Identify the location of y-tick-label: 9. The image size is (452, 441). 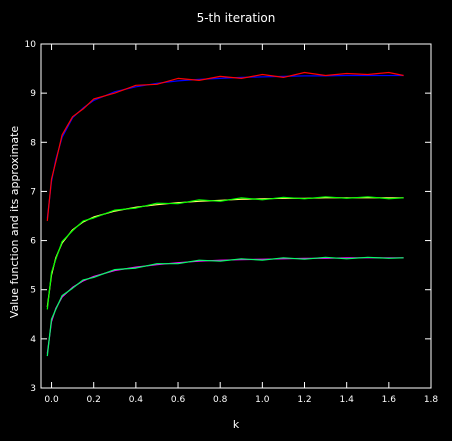
(33, 94).